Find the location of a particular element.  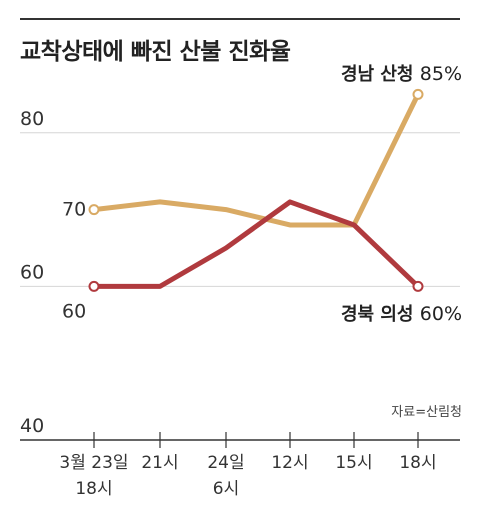

x-tick-label: 15시 is located at coordinates (353, 463).